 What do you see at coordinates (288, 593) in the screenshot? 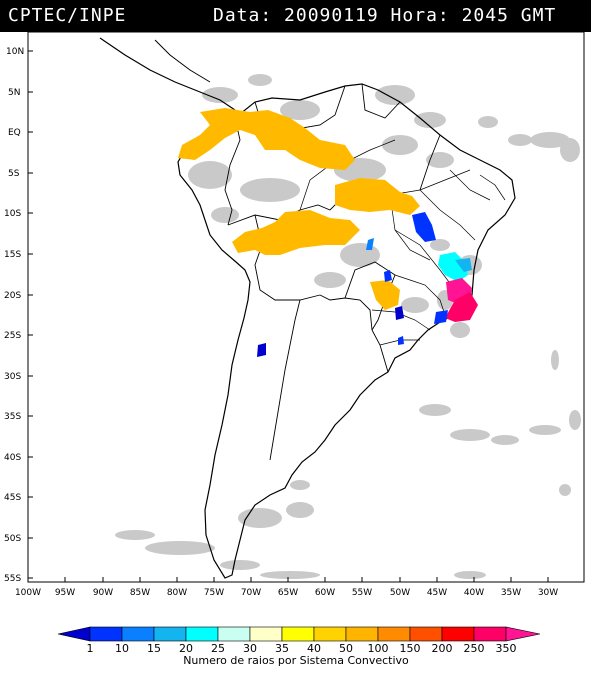
I see `lon-label: 65W` at bounding box center [288, 593].